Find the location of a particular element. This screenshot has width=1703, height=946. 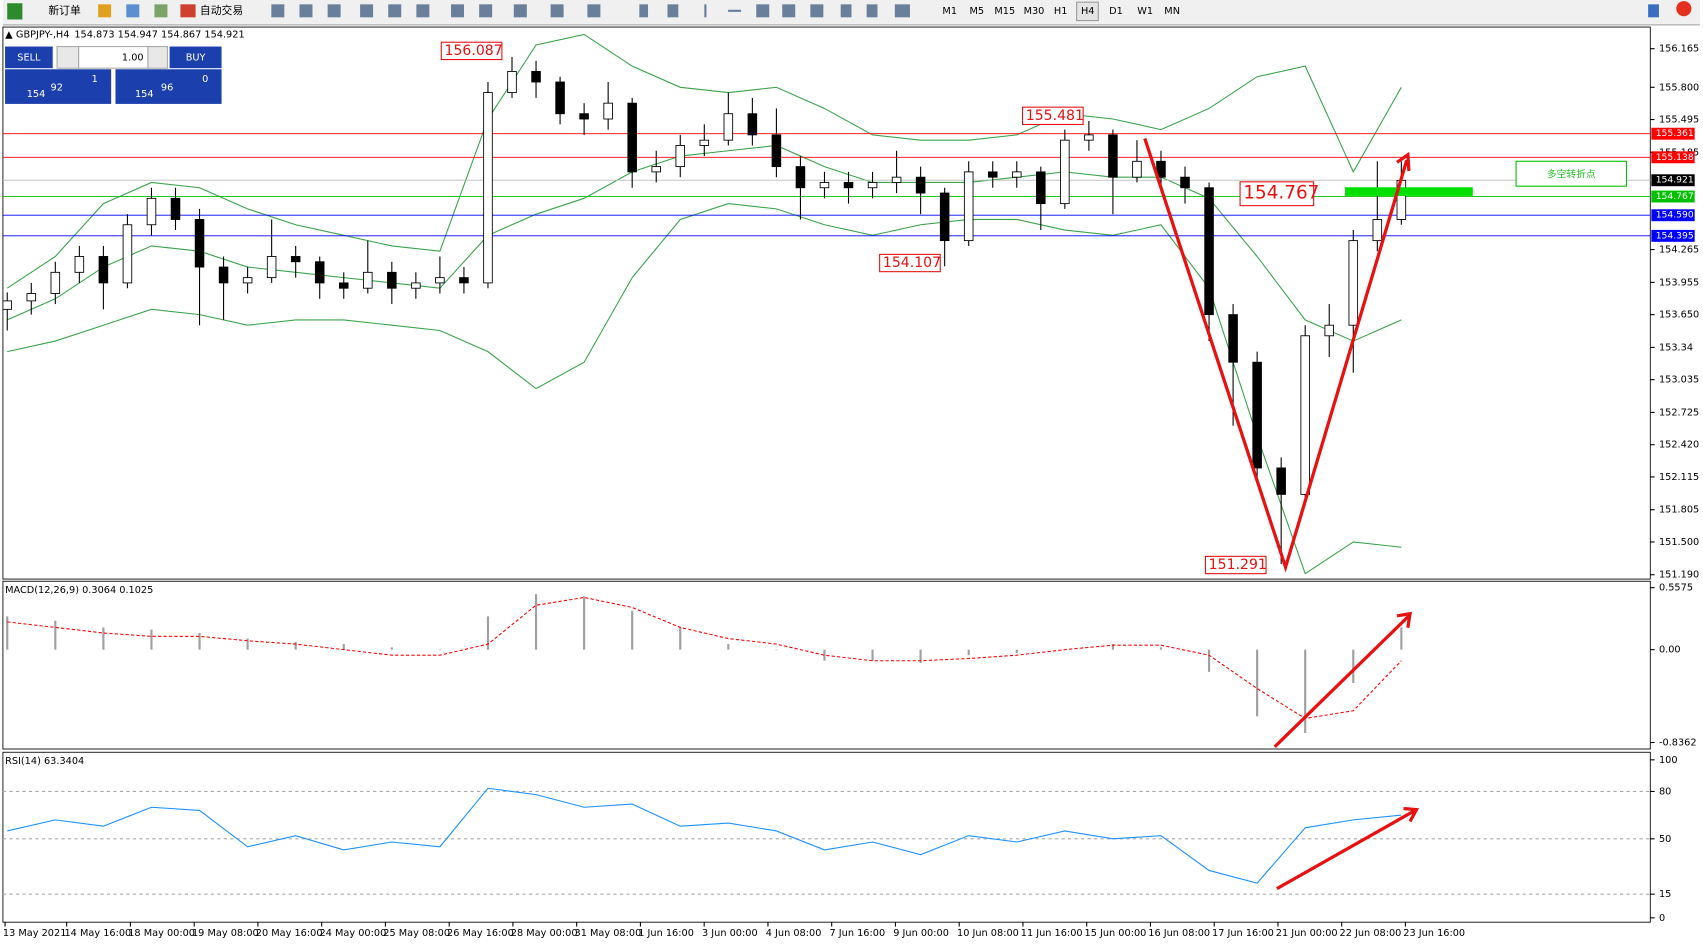

timeframe: M5 is located at coordinates (976, 11).